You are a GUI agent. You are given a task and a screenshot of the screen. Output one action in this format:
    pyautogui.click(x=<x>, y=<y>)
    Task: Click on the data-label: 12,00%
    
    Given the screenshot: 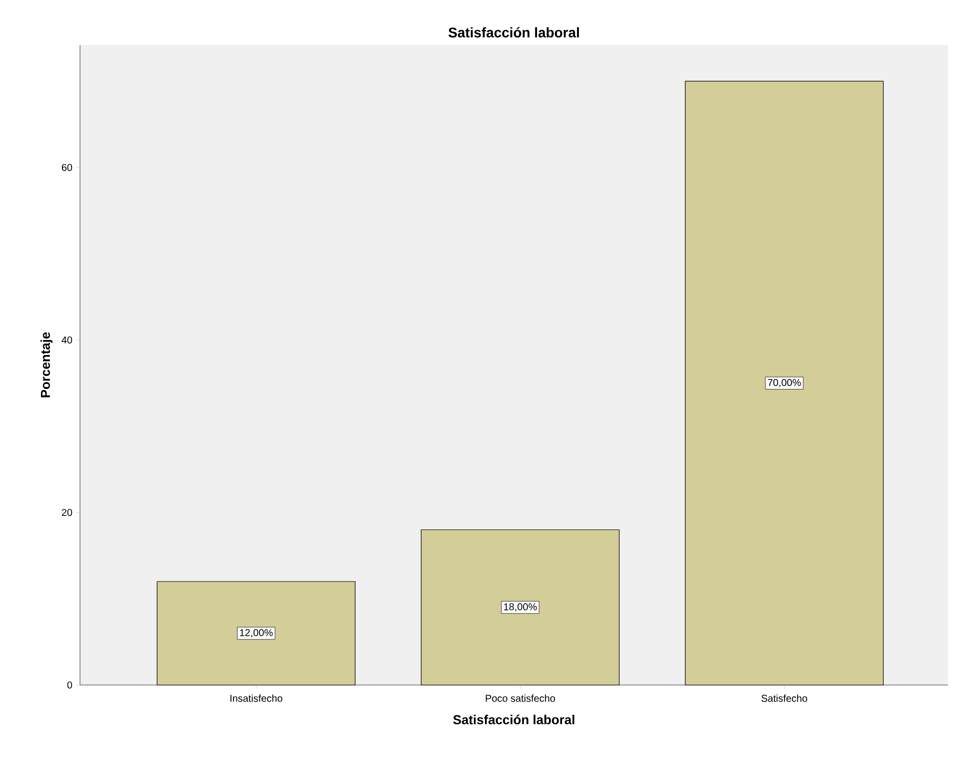 What is the action you would take?
    pyautogui.click(x=256, y=633)
    